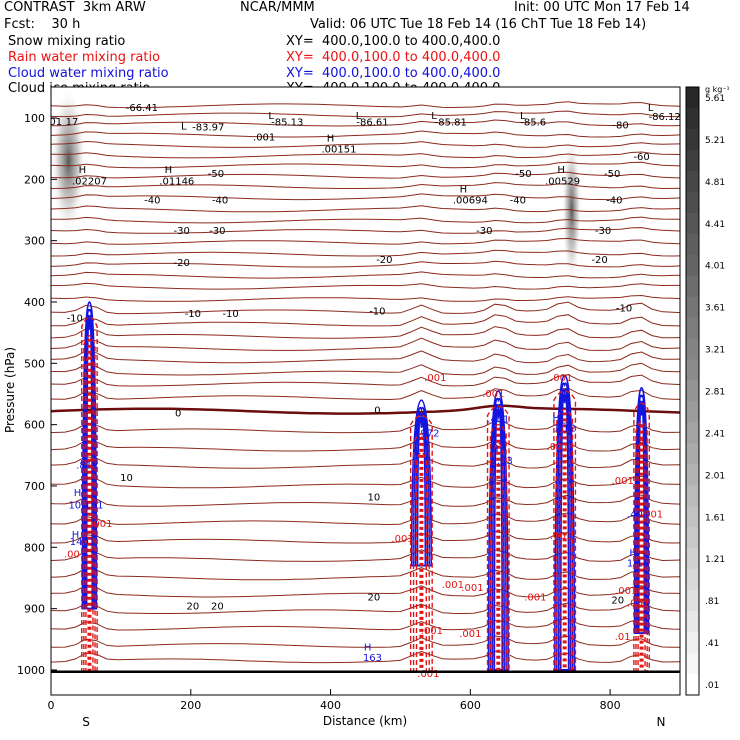 This screenshot has width=740, height=740. Describe the element at coordinates (34, 425) in the screenshot. I see `y-tick-label: 600` at that location.